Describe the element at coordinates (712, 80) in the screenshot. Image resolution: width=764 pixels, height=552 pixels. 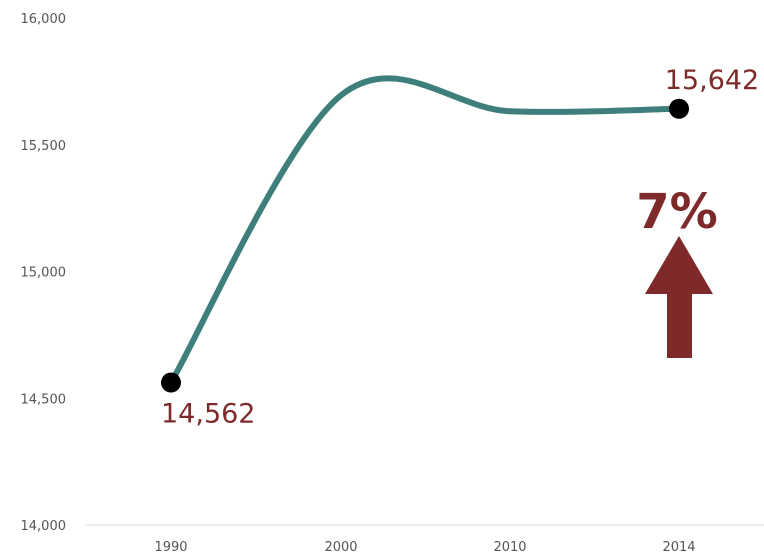
I see `data-label: 15,642` at that location.